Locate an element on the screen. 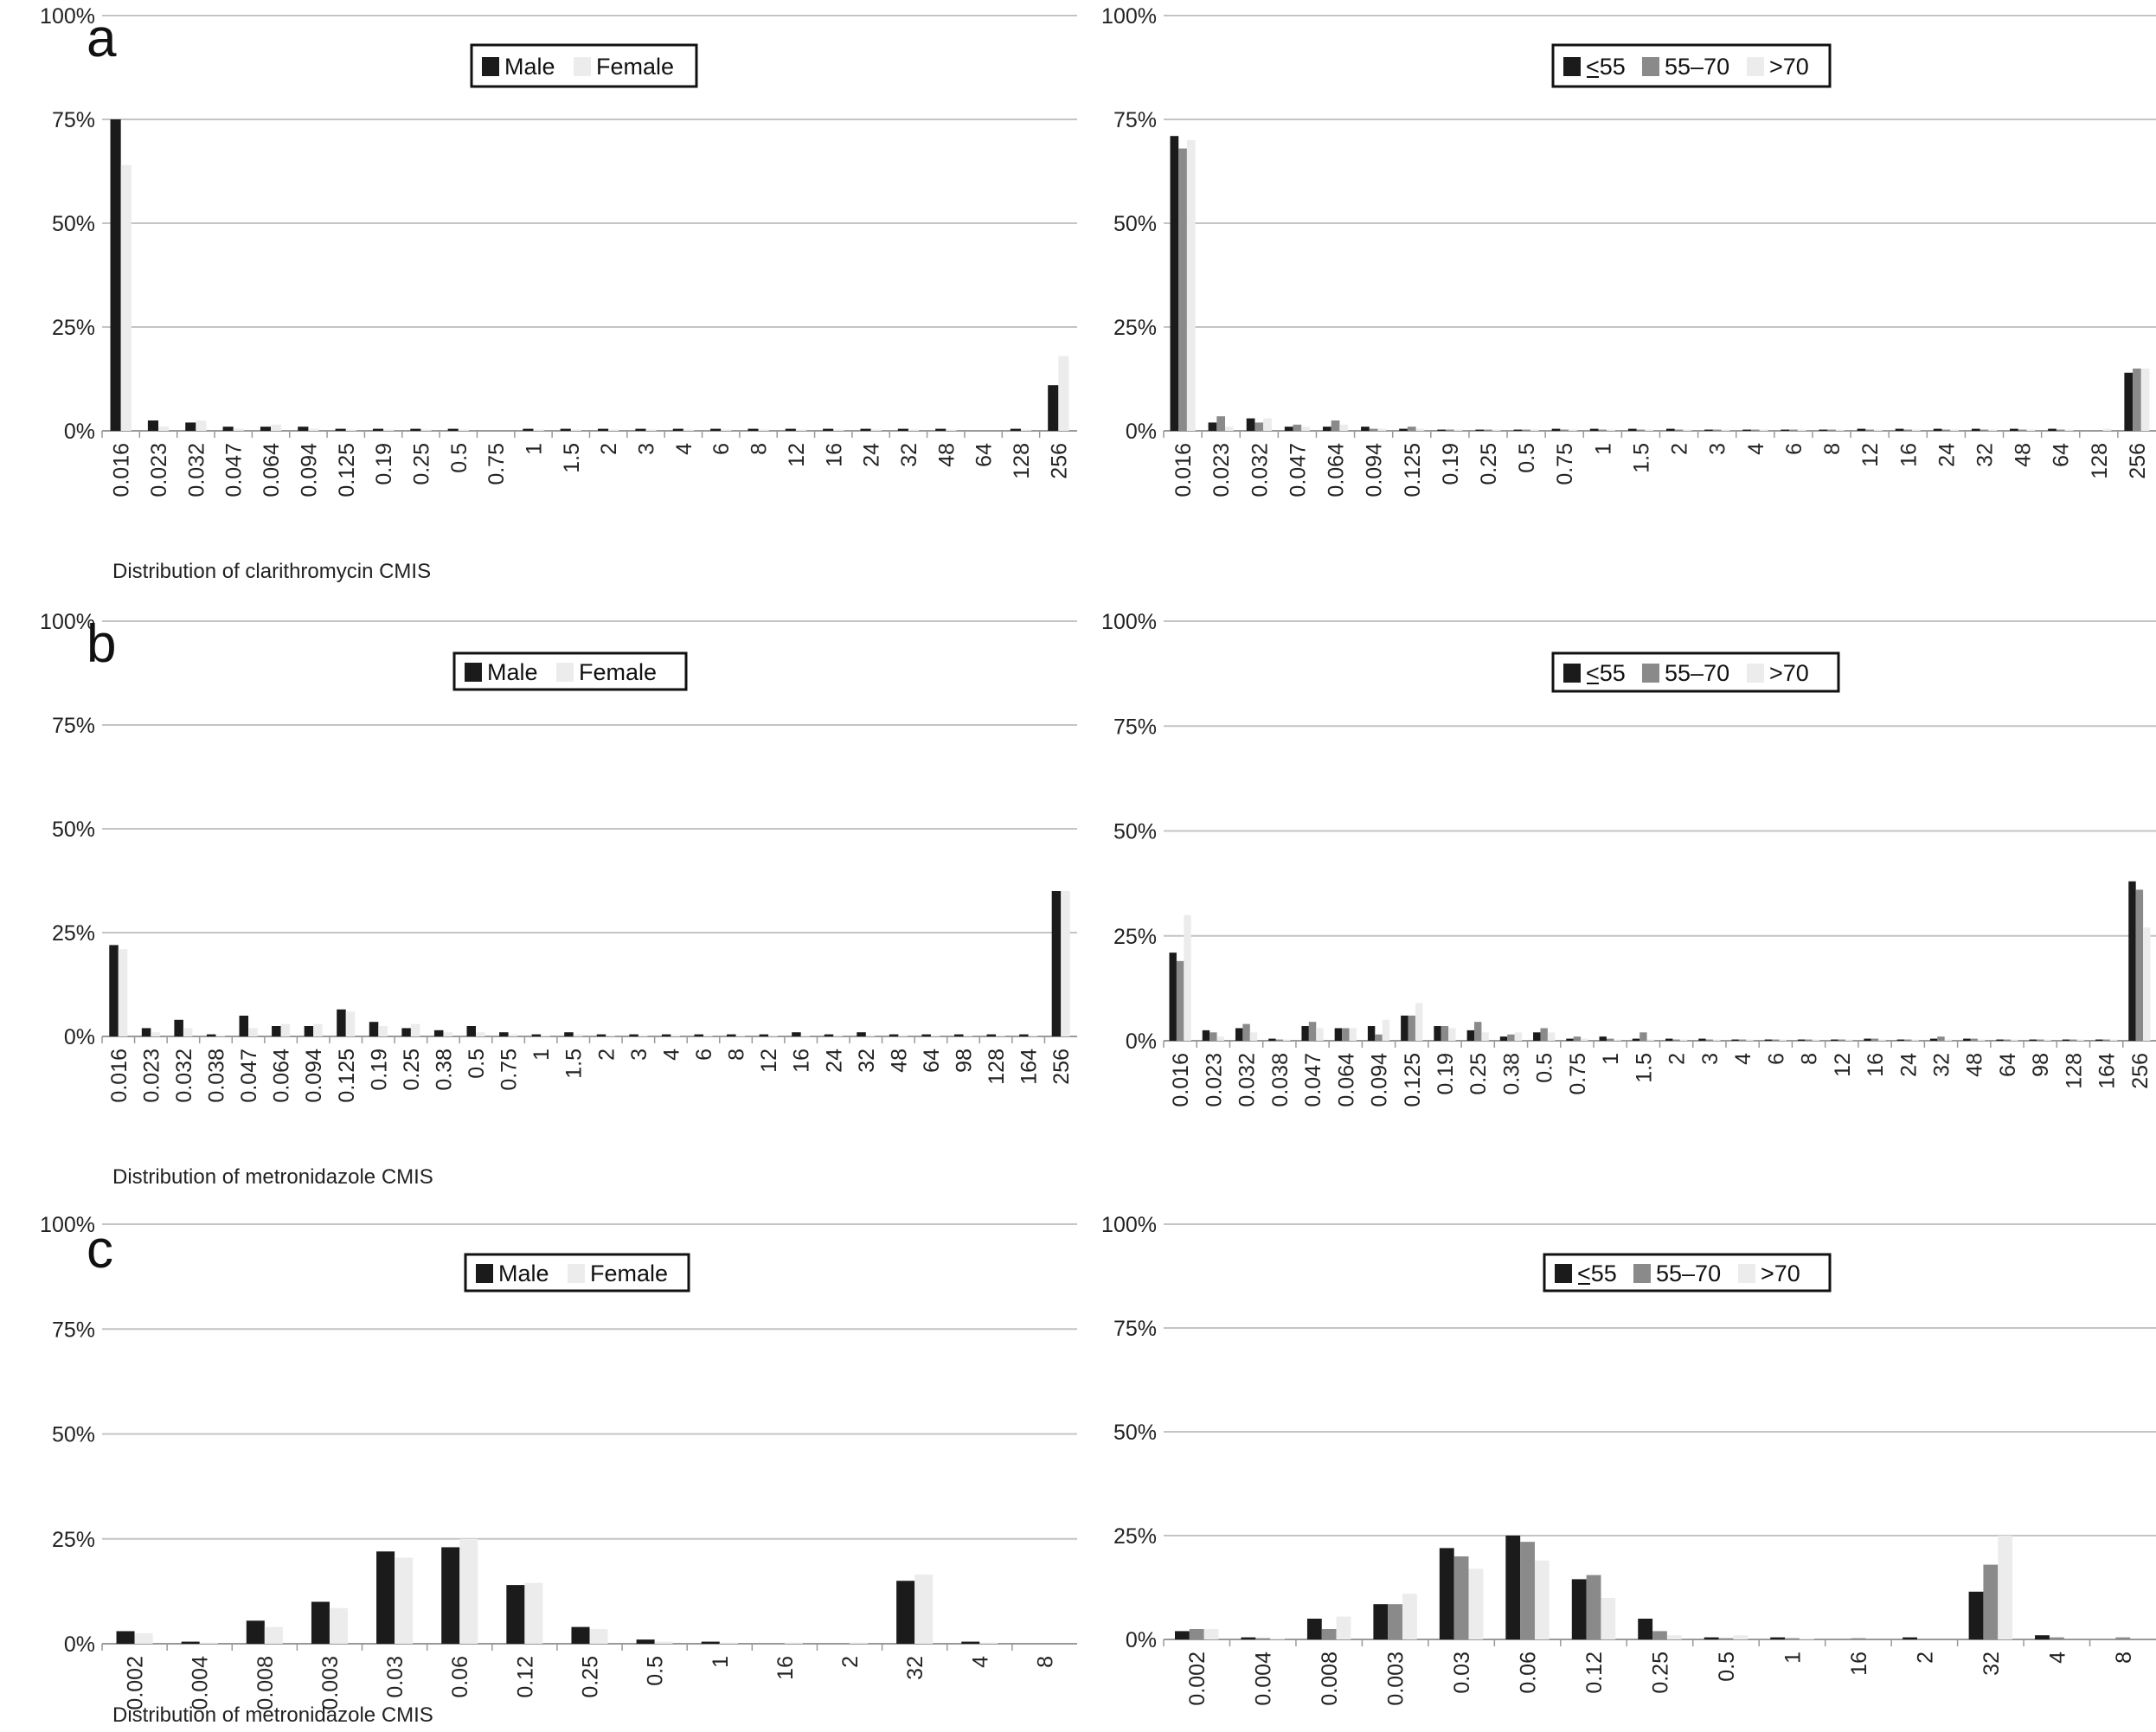  x-category-label: 0.125 is located at coordinates (1413, 1080).